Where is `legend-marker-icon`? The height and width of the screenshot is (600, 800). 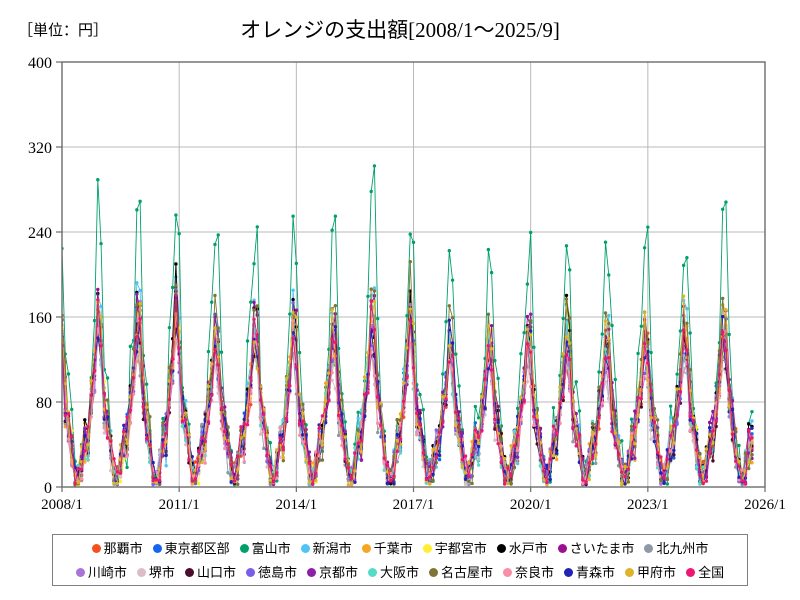
legend-marker-icon is located at coordinates (691, 572).